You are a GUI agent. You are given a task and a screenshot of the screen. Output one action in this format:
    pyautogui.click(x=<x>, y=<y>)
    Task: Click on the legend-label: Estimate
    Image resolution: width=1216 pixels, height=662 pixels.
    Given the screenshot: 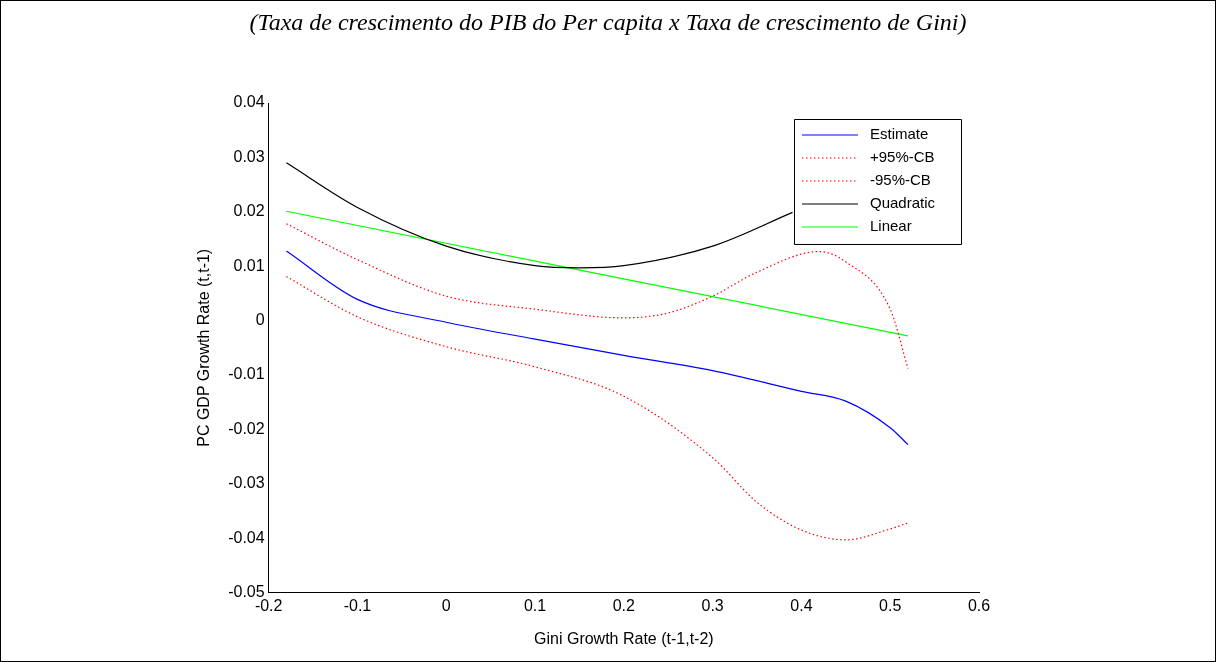 What is the action you would take?
    pyautogui.click(x=899, y=134)
    